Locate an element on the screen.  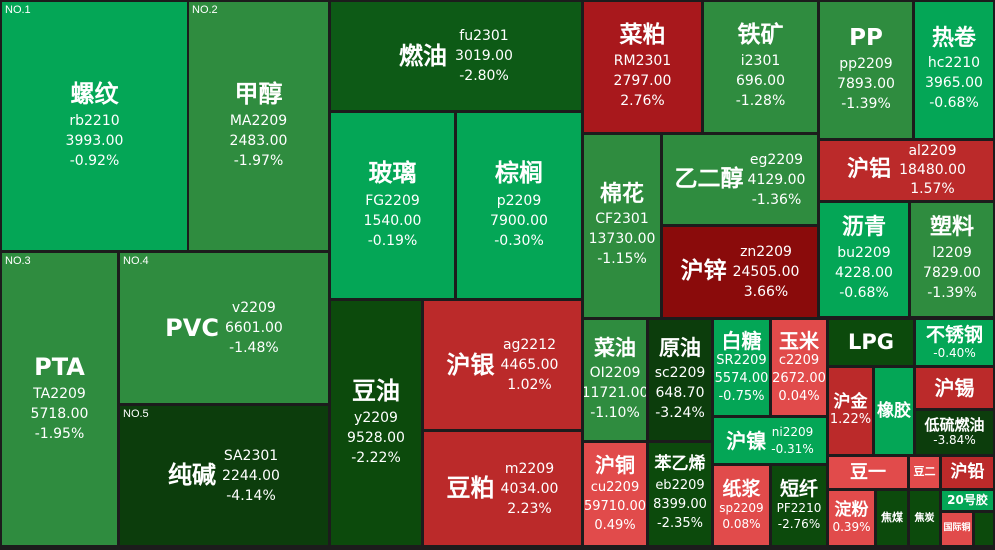
tile-change: -3.24% is located at coordinates (680, 412).